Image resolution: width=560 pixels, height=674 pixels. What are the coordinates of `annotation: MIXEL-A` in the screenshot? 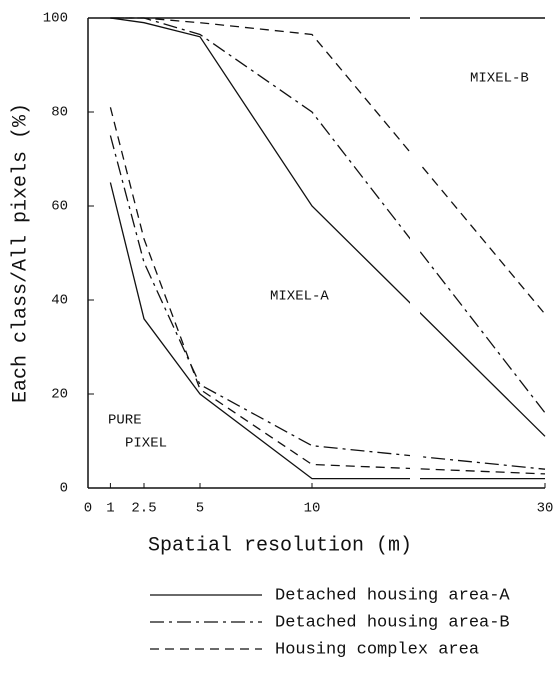 It's located at (299, 297).